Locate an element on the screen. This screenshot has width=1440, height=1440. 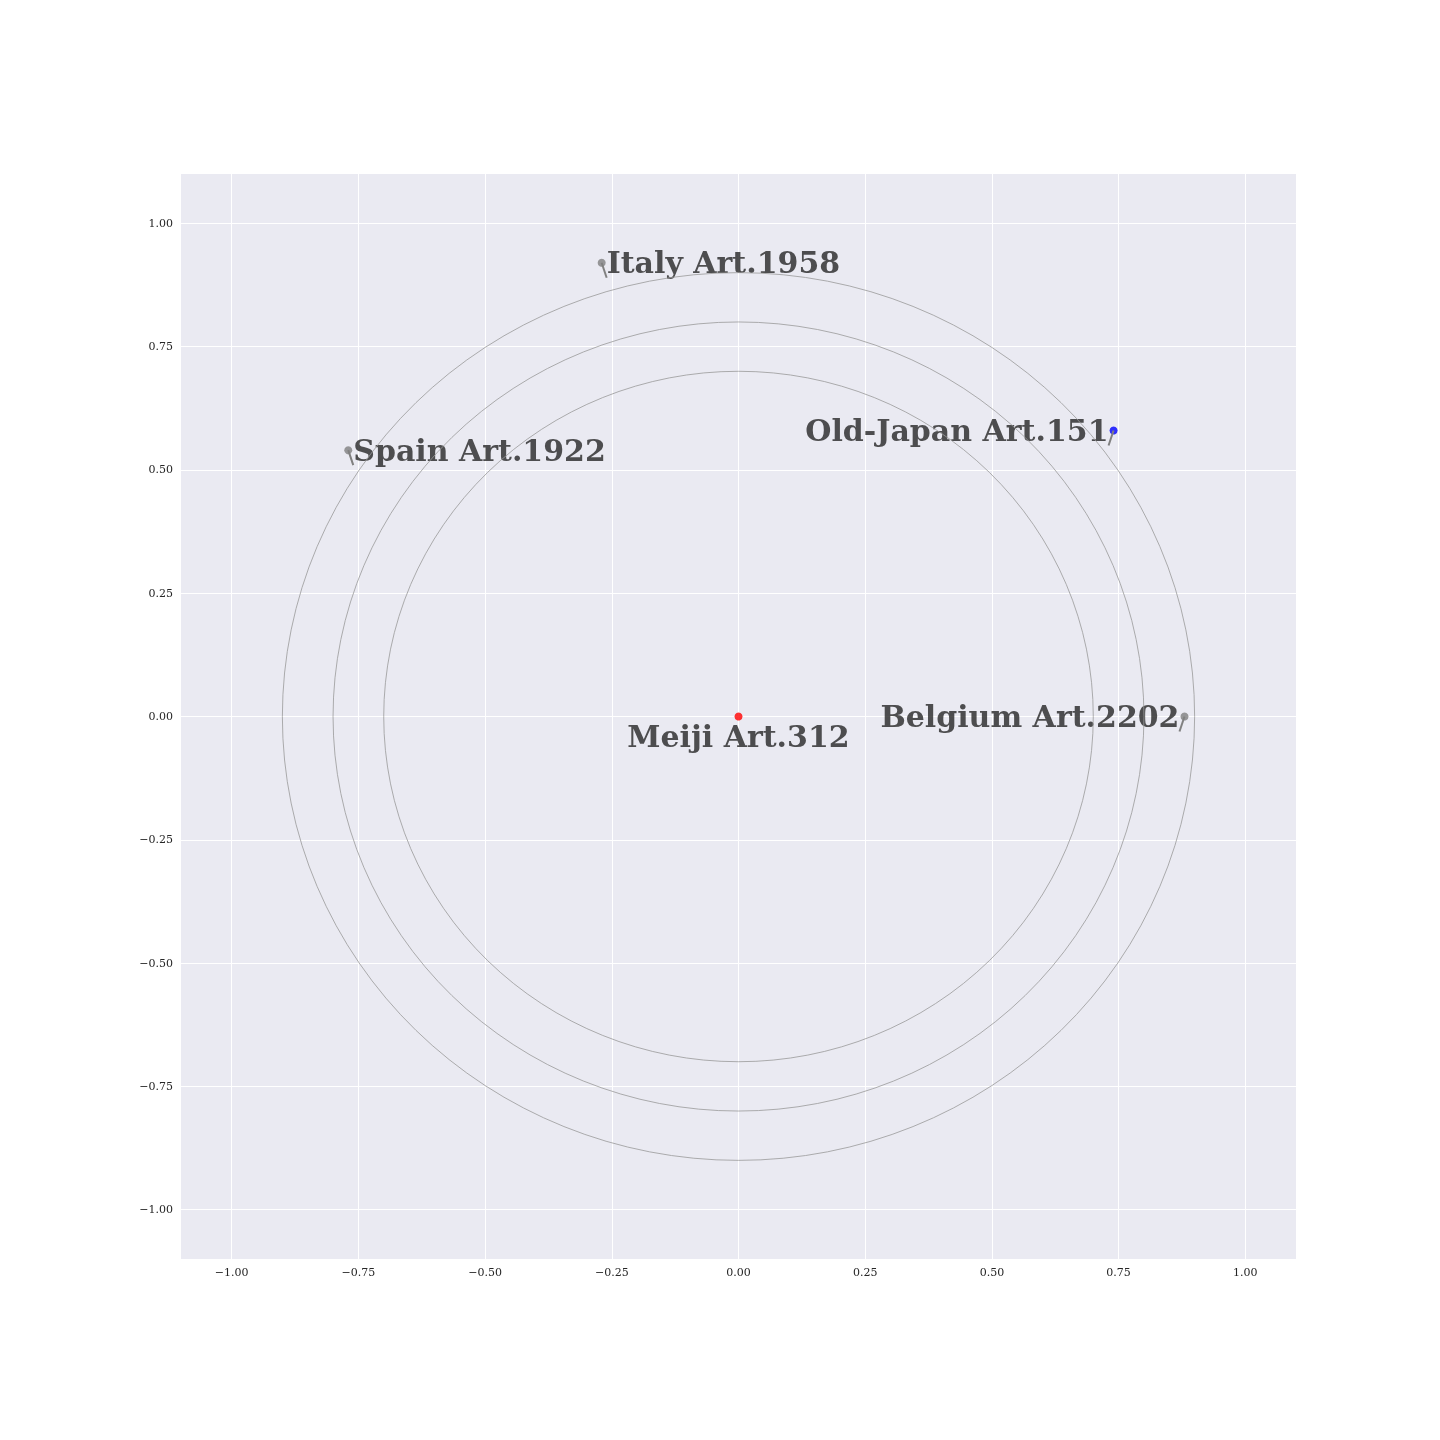
y-tick-label: −1.00 is located at coordinates (156, 1210).